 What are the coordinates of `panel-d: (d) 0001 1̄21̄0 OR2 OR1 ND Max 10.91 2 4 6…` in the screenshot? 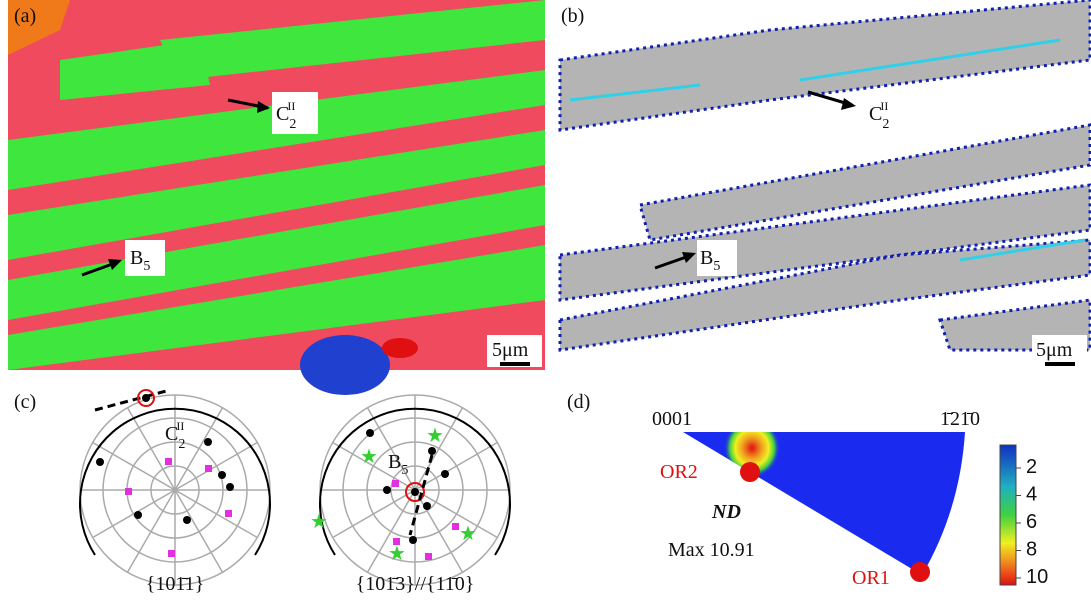 It's located at (807, 490).